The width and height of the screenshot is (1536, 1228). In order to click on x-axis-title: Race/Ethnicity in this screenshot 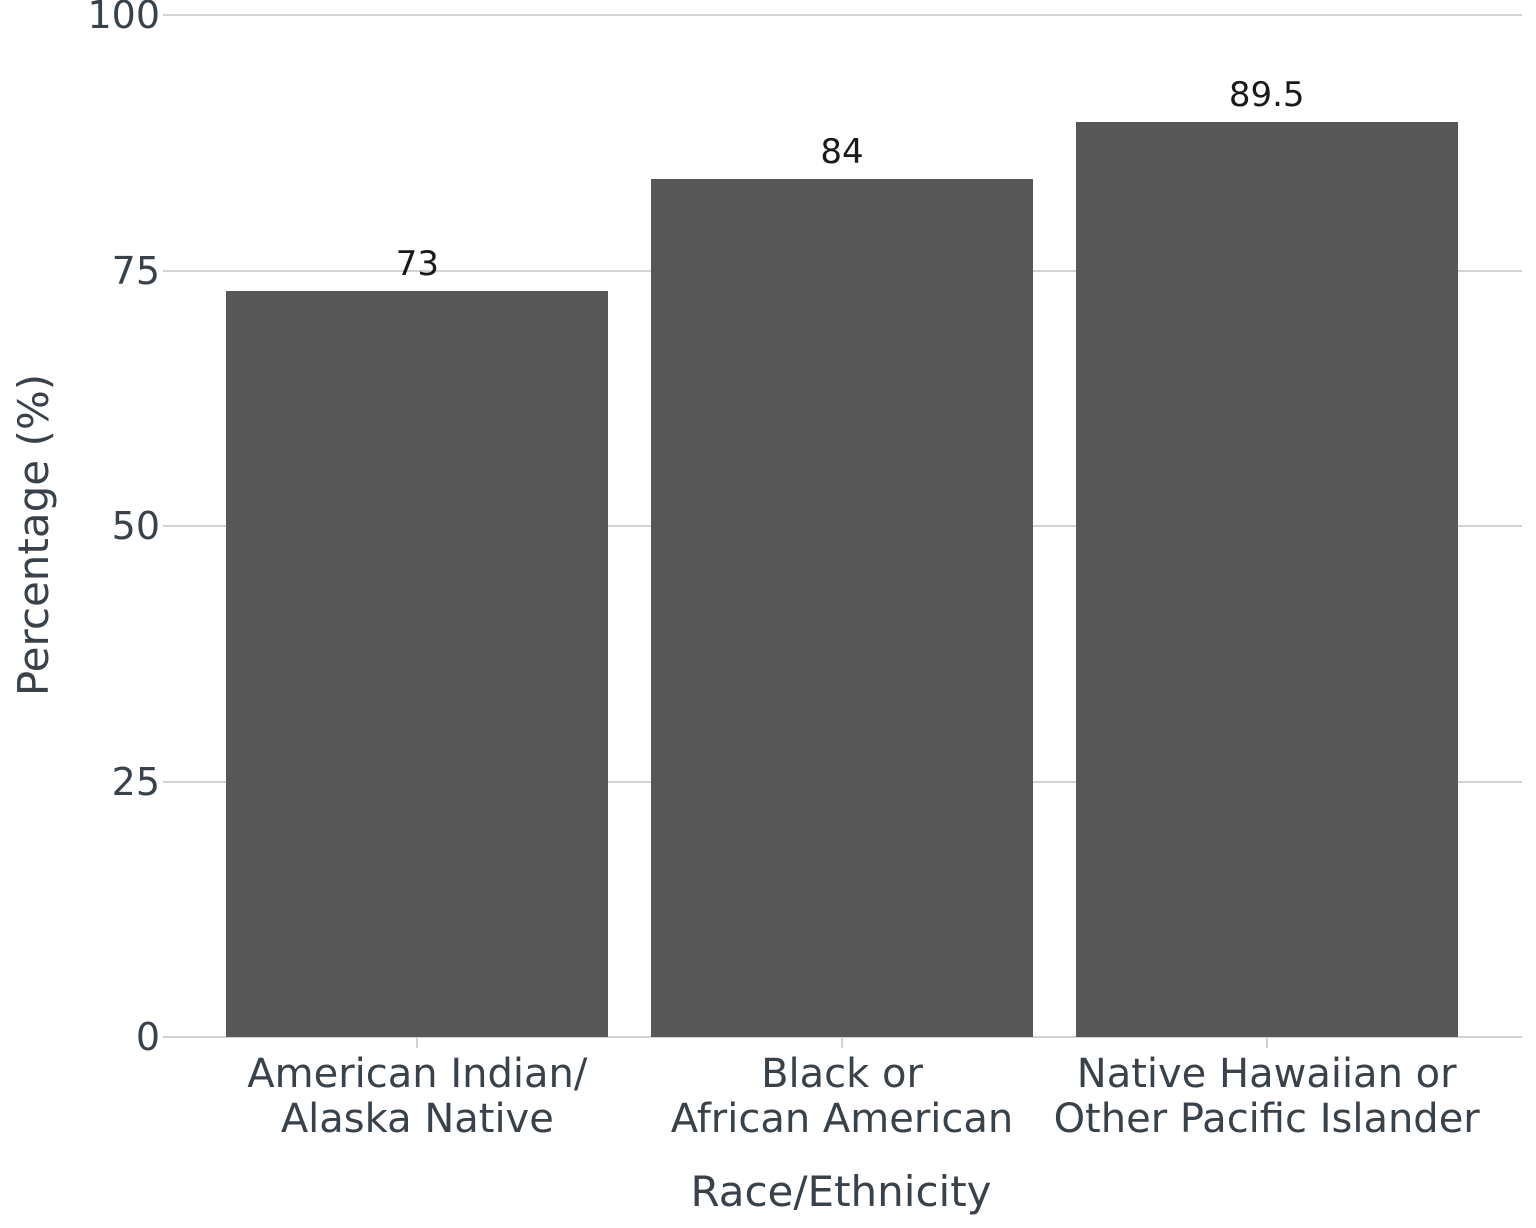, I will do `click(841, 1191)`.